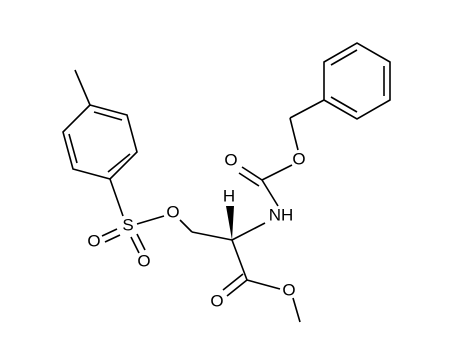 The height and width of the screenshot is (350, 455). Describe the element at coordinates (116, 197) in the screenshot. I see `ring-s-bond` at that location.